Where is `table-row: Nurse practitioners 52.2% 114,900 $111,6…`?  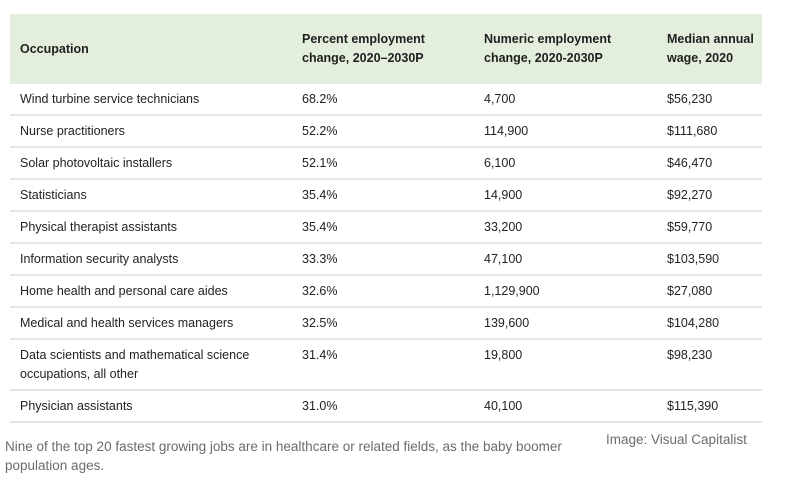
table-row: Nurse practitioners 52.2% 114,900 $111,6… is located at coordinates (386, 131).